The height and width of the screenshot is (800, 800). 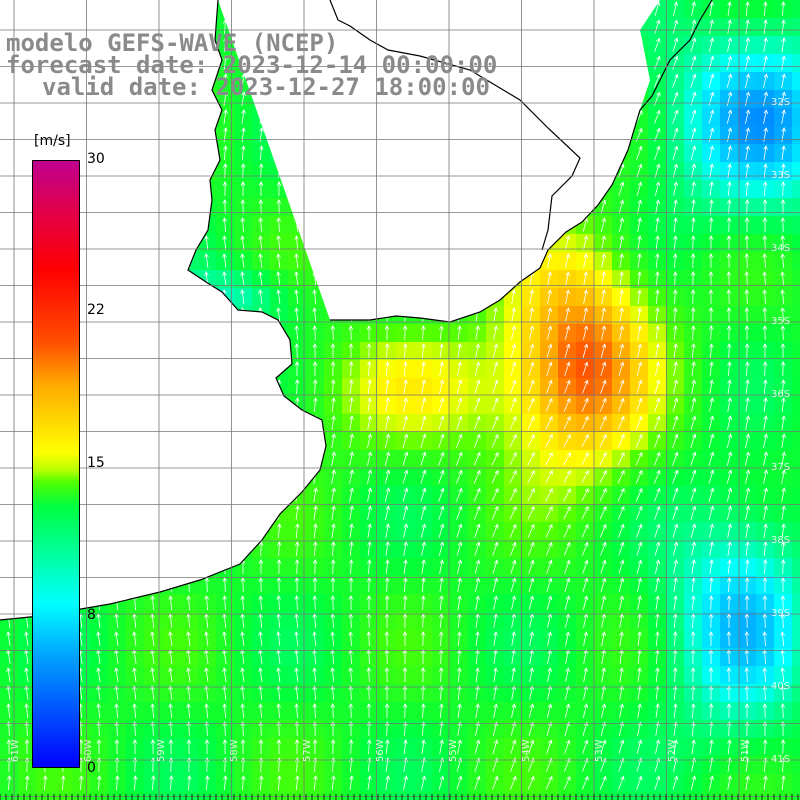 What do you see at coordinates (56, 464) in the screenshot?
I see `colorbar` at bounding box center [56, 464].